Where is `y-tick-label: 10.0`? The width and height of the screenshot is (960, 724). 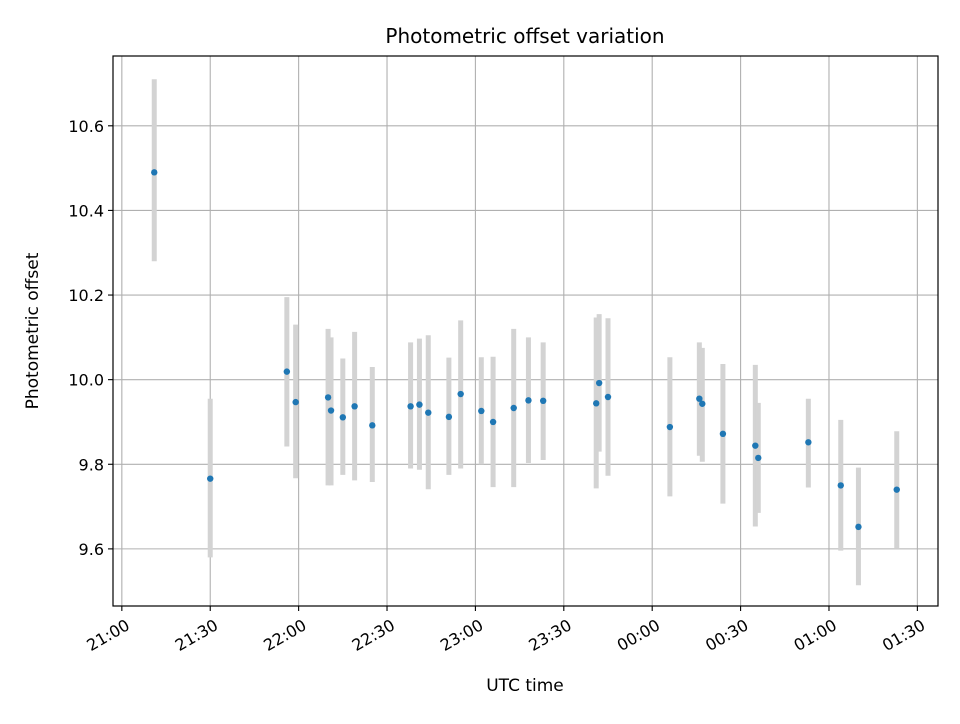
y-tick-label: 10.0 is located at coordinates (86, 380).